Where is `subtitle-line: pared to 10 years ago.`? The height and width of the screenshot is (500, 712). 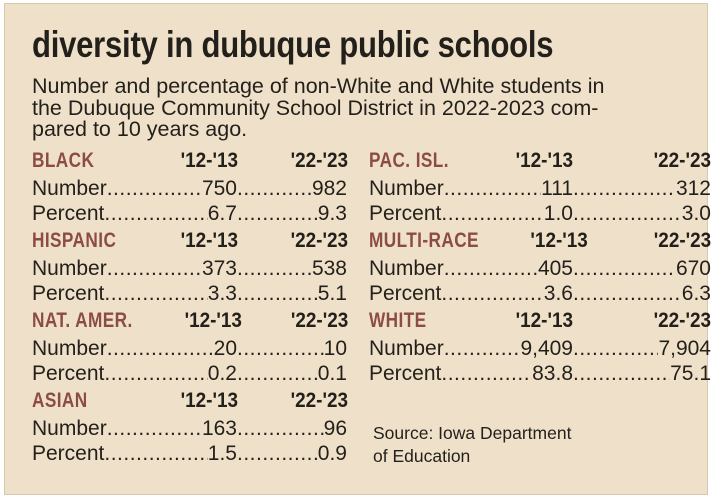
subtitle-line: pared to 10 years ago. is located at coordinates (140, 129).